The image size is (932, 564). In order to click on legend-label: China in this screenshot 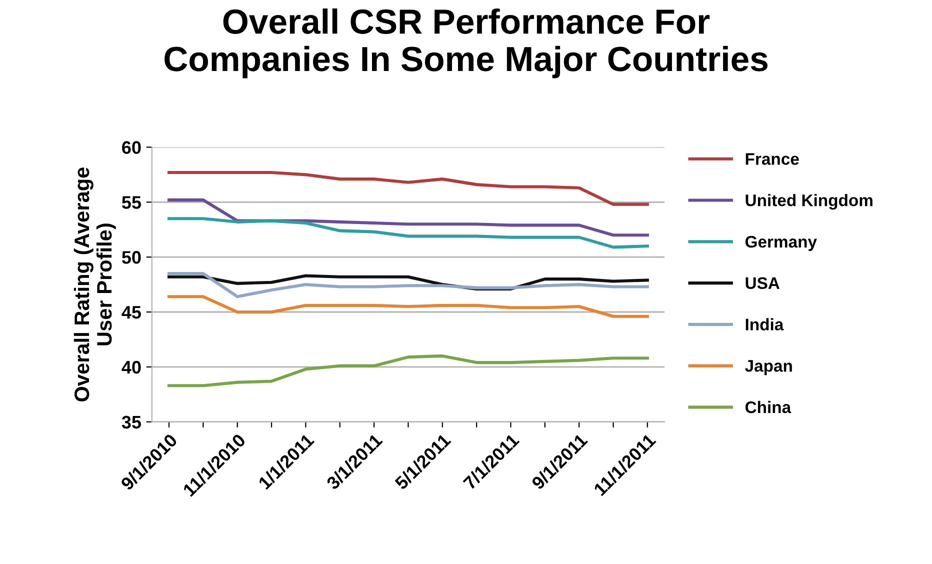, I will do `click(768, 407)`.